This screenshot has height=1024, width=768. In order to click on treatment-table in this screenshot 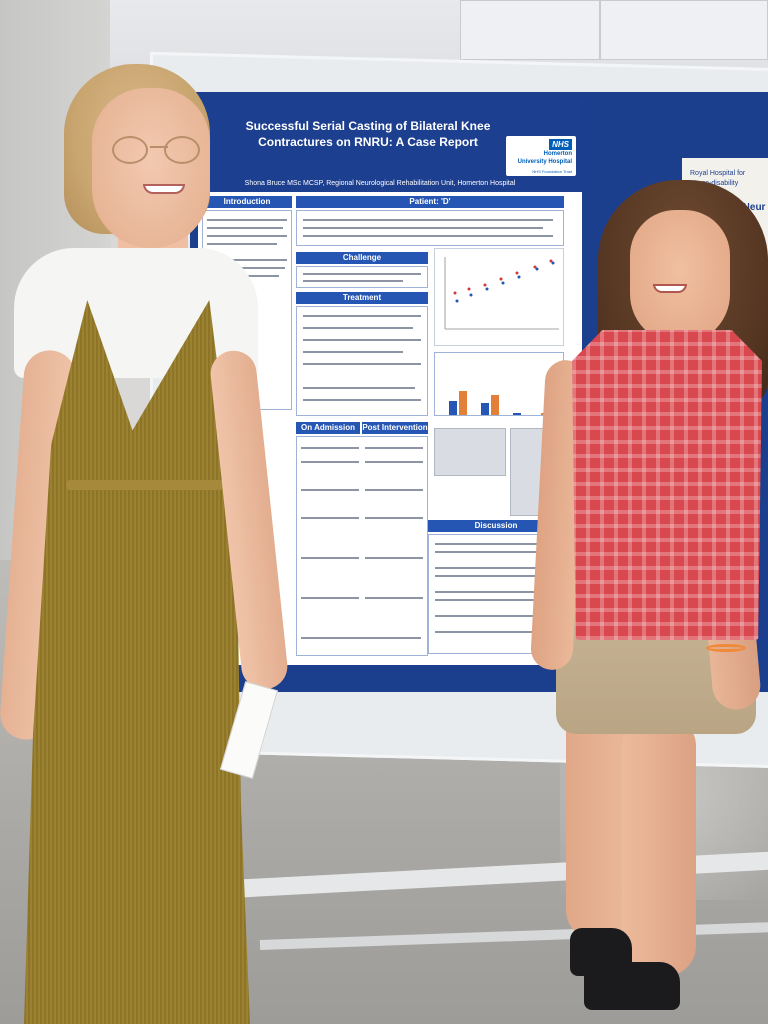, I will do `click(362, 361)`.